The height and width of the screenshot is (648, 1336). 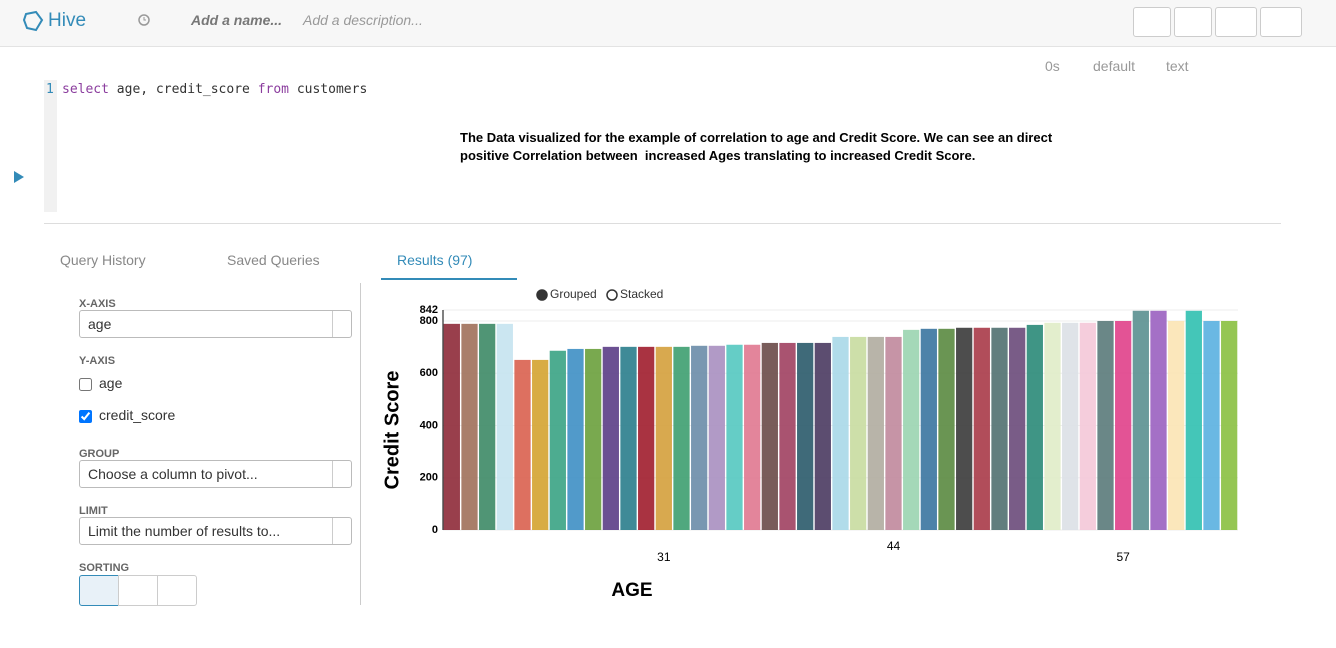 I want to click on table-name: customers, so click(x=332, y=89).